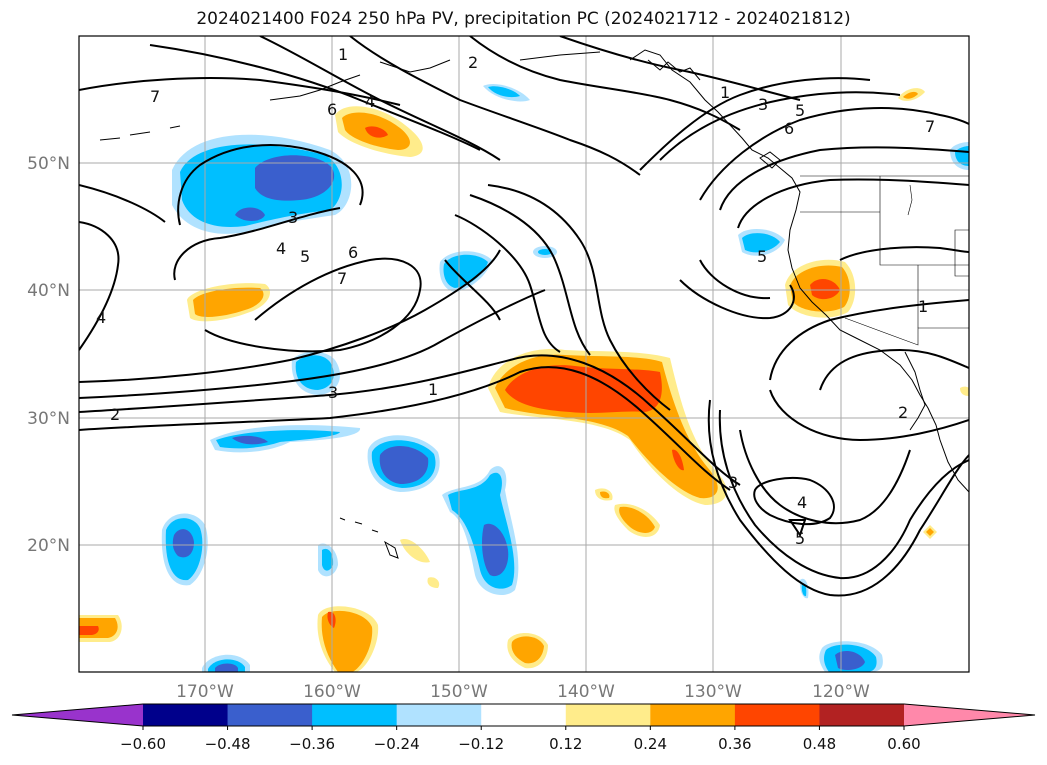  I want to click on colorbar-tick-label: −0.48, so click(228, 744).